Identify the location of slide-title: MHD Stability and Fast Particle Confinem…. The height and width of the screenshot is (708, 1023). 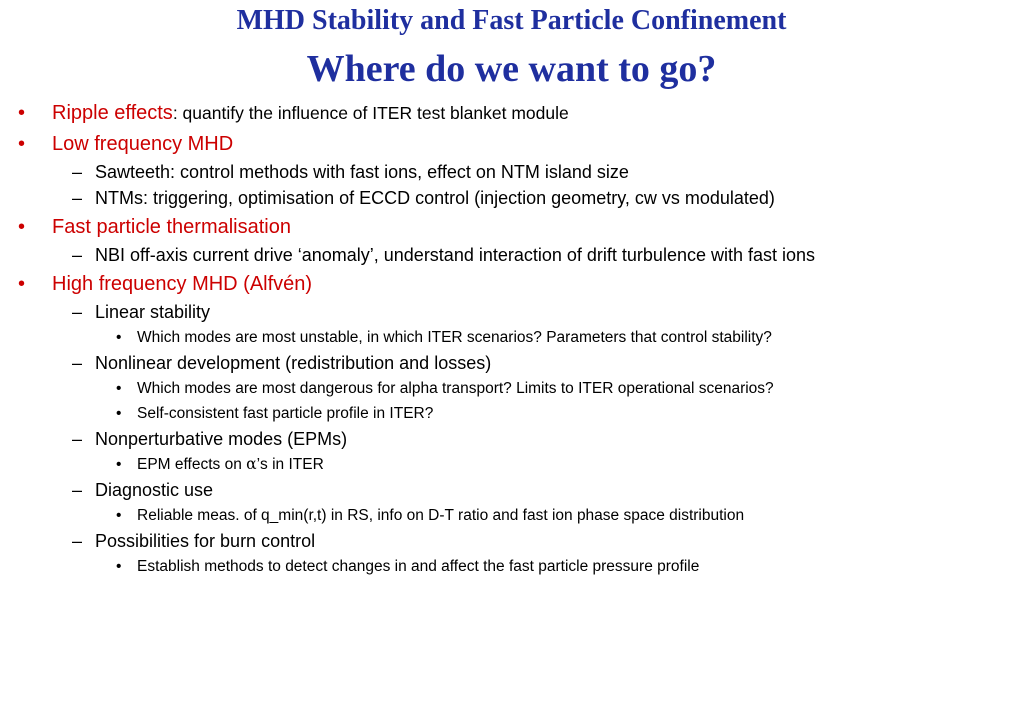
(511, 20).